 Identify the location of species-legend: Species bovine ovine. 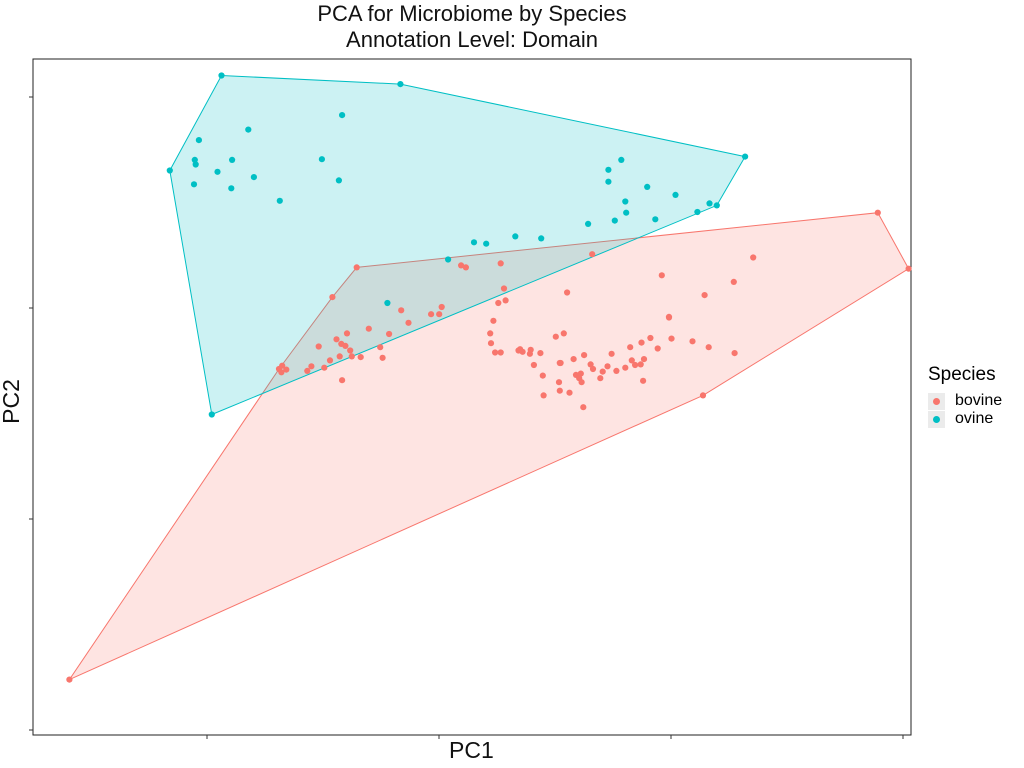
(965, 396).